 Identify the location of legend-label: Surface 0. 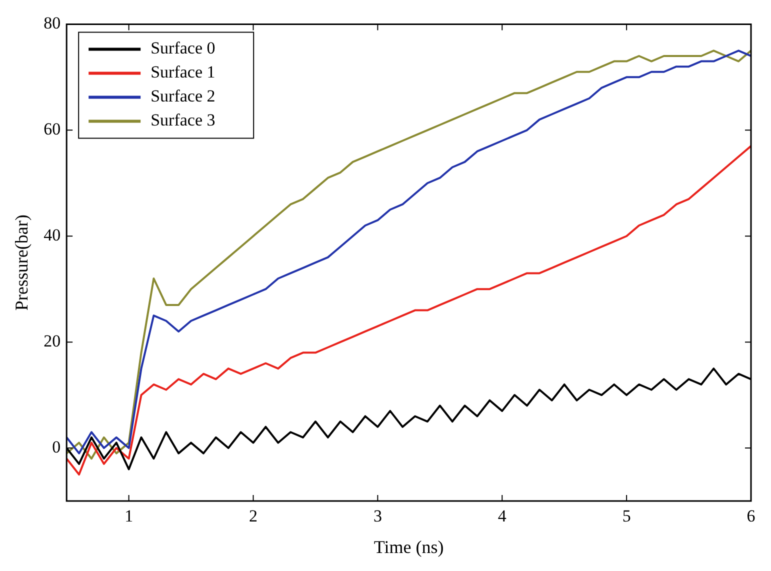
(183, 48).